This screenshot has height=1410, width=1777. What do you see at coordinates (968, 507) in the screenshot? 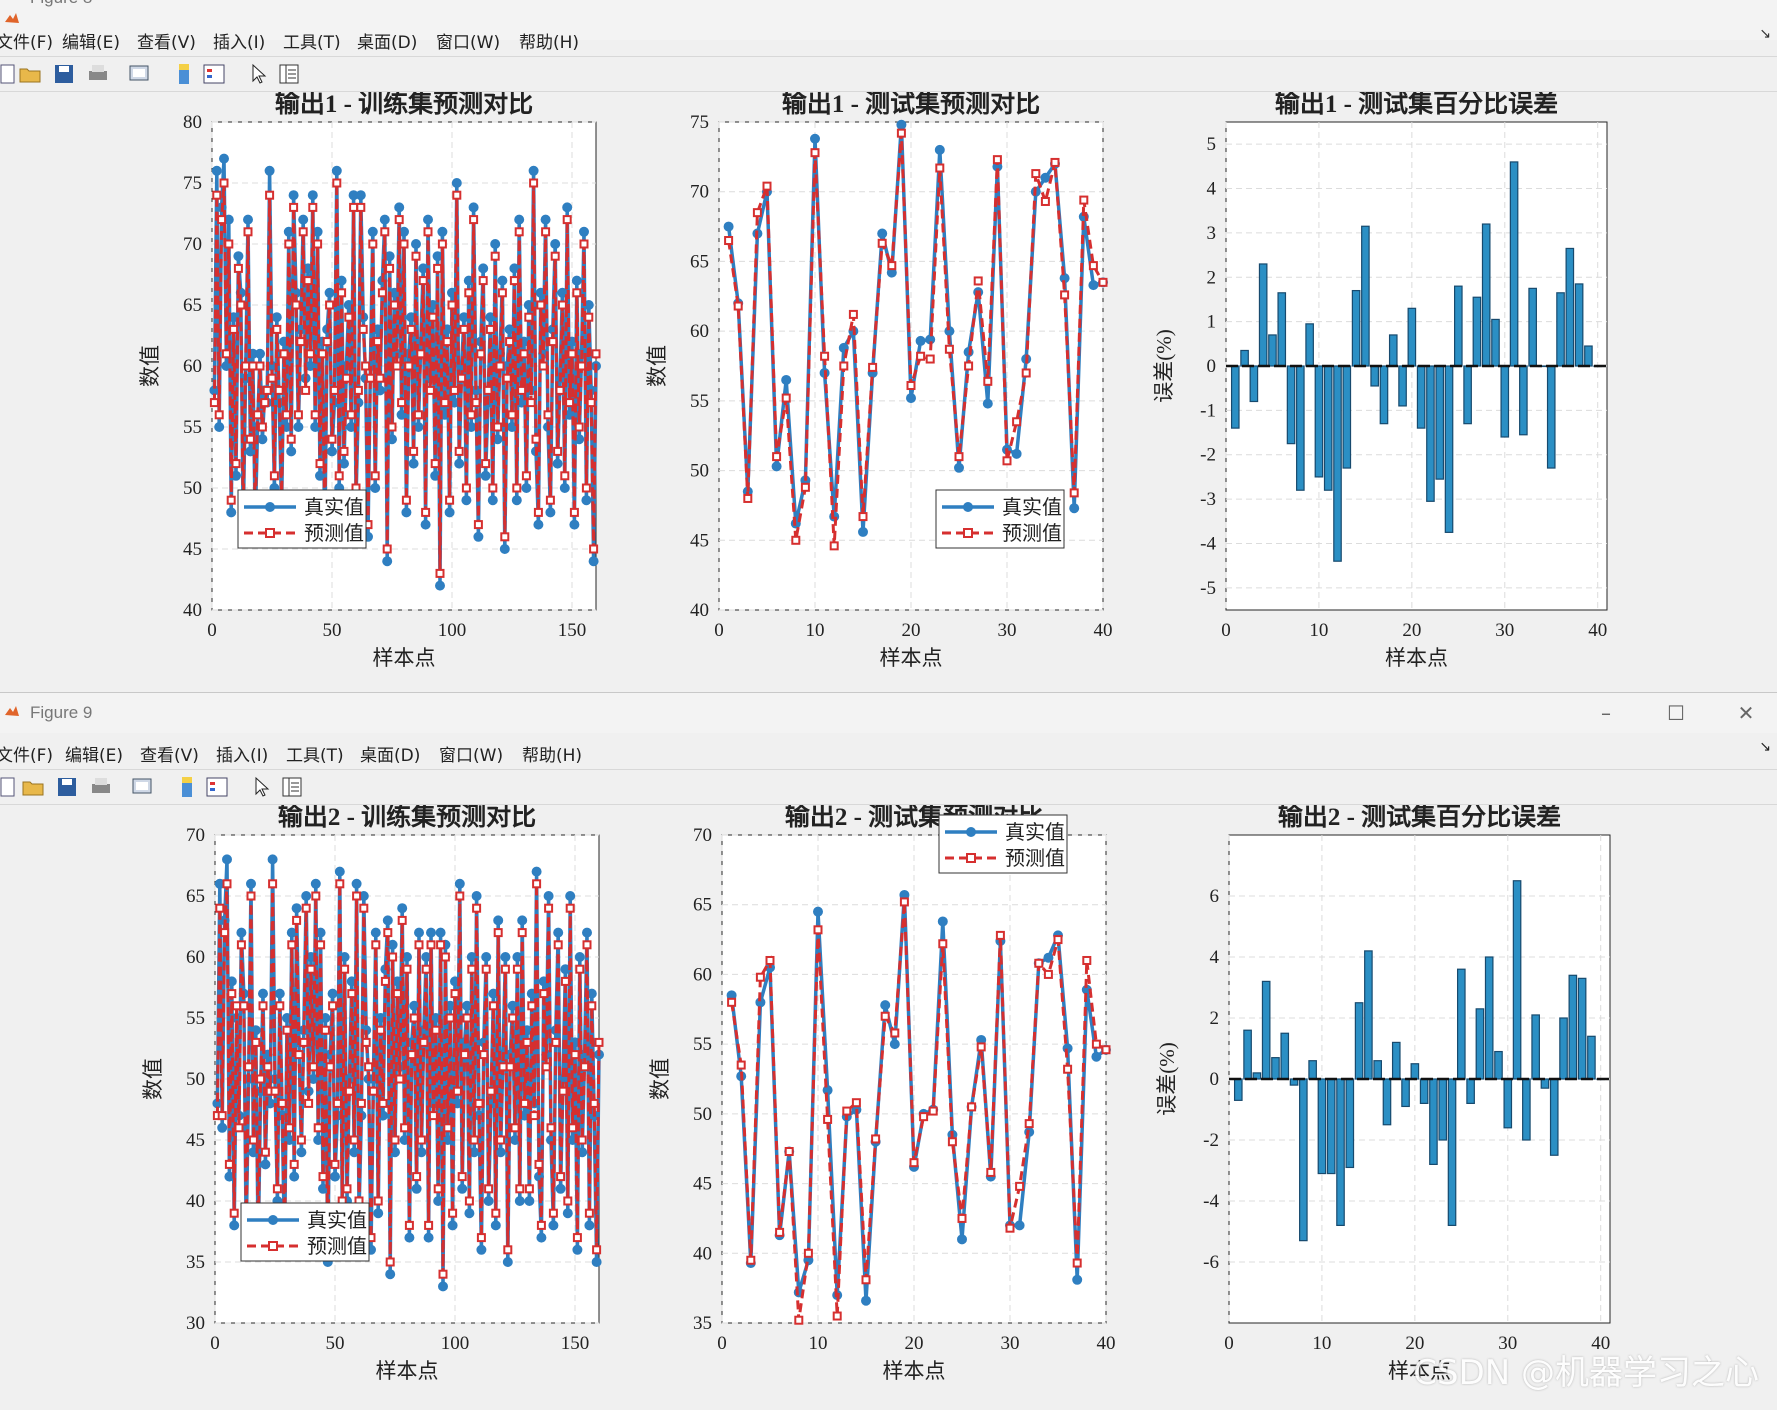
I see `legend-true-marker` at bounding box center [968, 507].